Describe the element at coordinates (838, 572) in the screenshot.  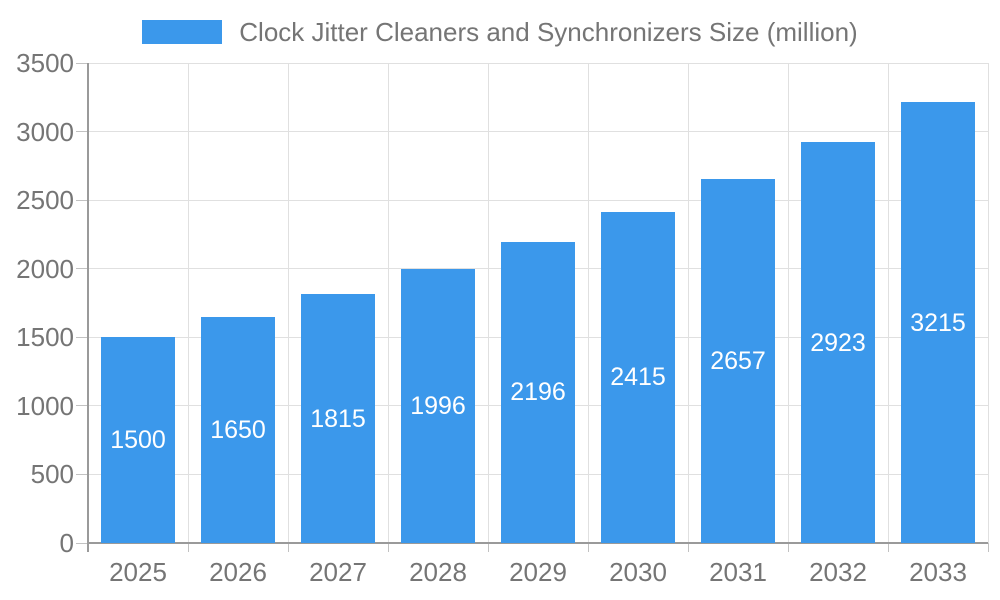
I see `x-tick-label: 2032` at that location.